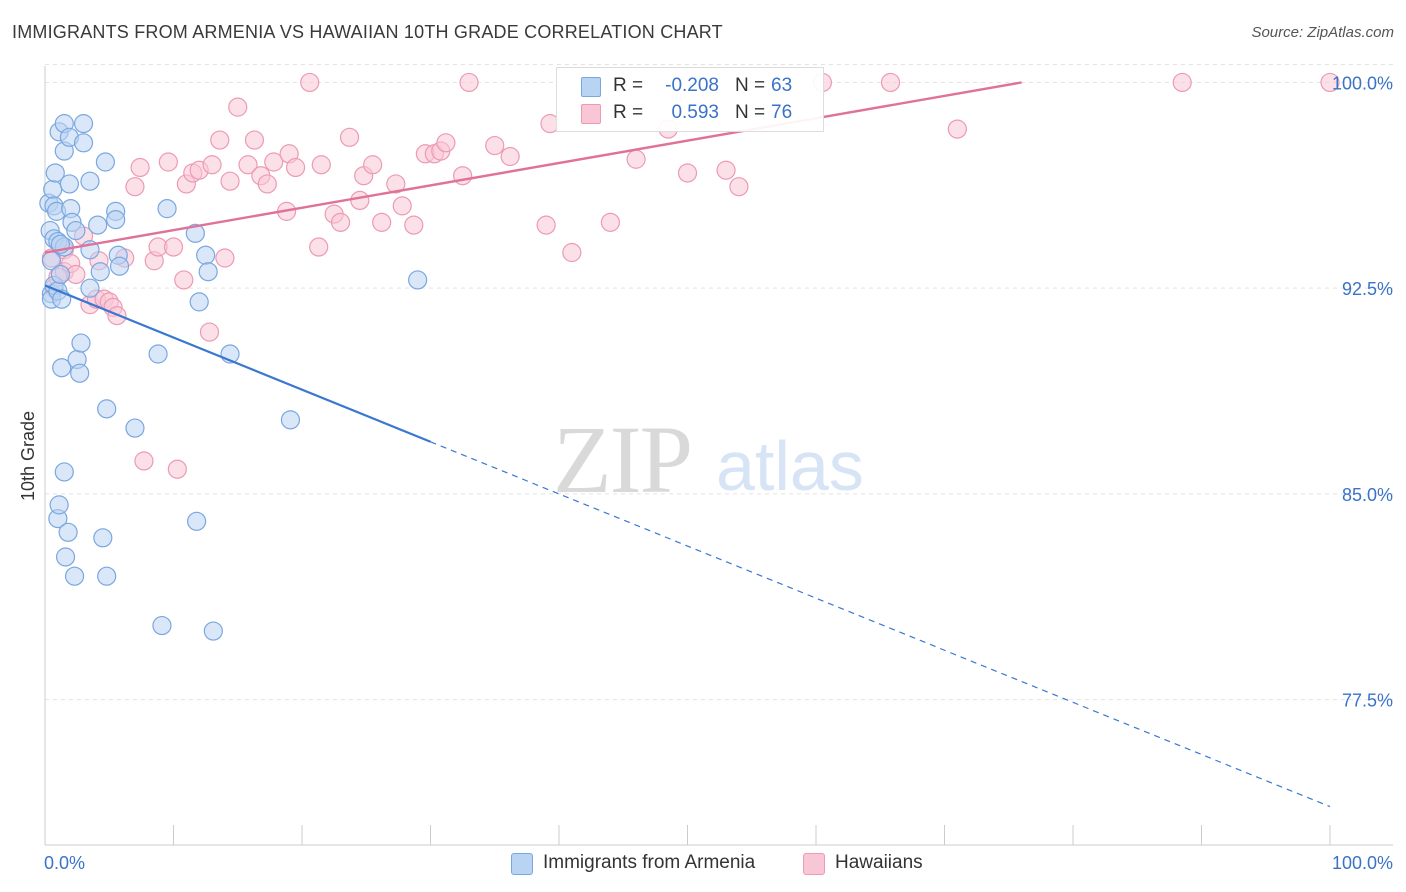 Image resolution: width=1406 pixels, height=892 pixels. What do you see at coordinates (591, 114) in the screenshot?
I see `legend-swatch-pink` at bounding box center [591, 114].